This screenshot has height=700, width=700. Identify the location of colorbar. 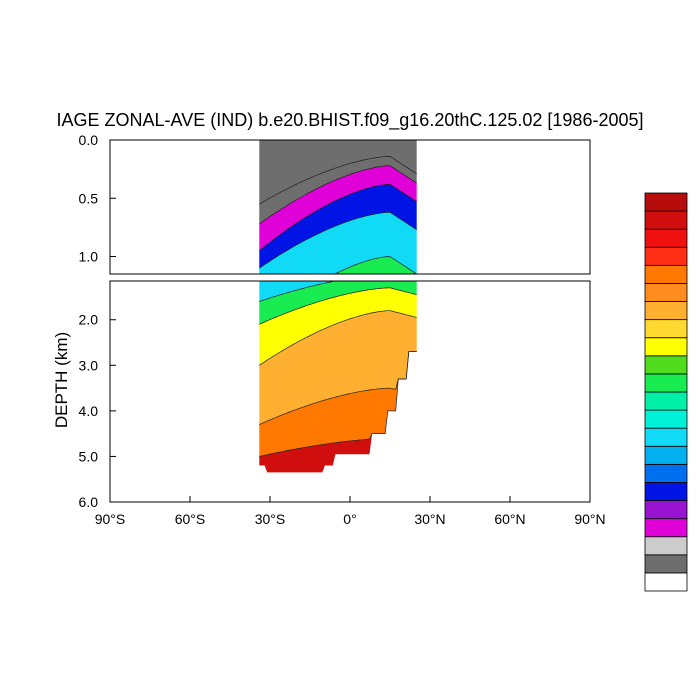
(666, 392).